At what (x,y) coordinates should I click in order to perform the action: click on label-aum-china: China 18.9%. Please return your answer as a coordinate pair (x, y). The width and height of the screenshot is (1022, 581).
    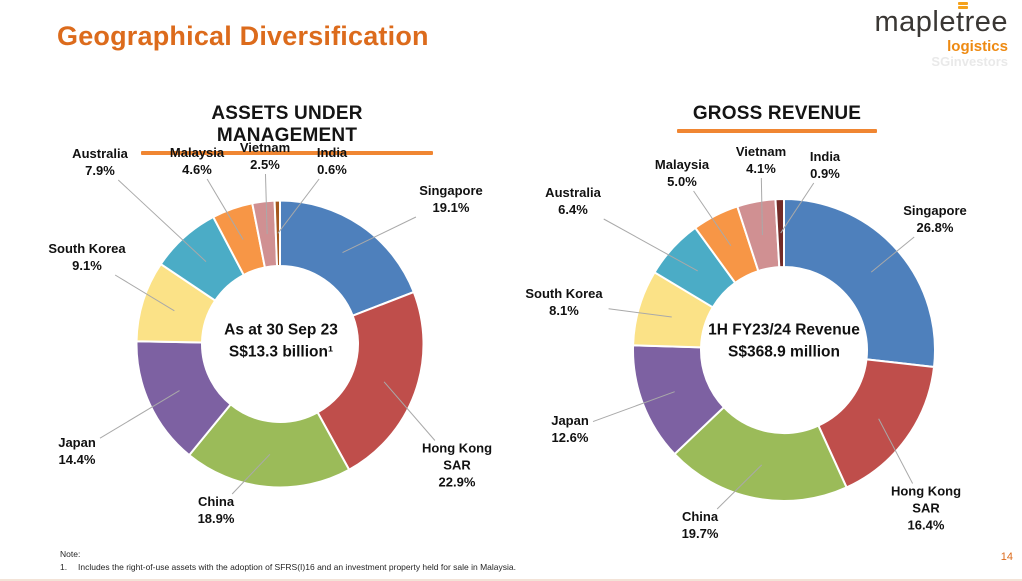
    Looking at the image, I should click on (216, 510).